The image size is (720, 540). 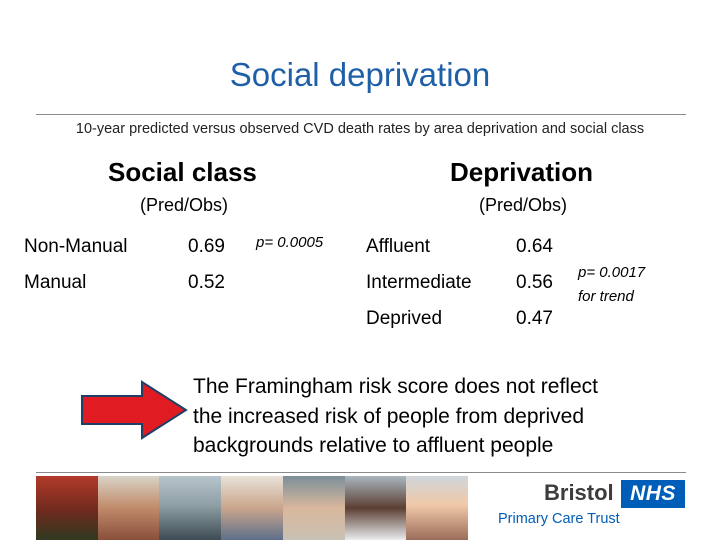 I want to click on family-photo-icon, so click(x=128, y=508).